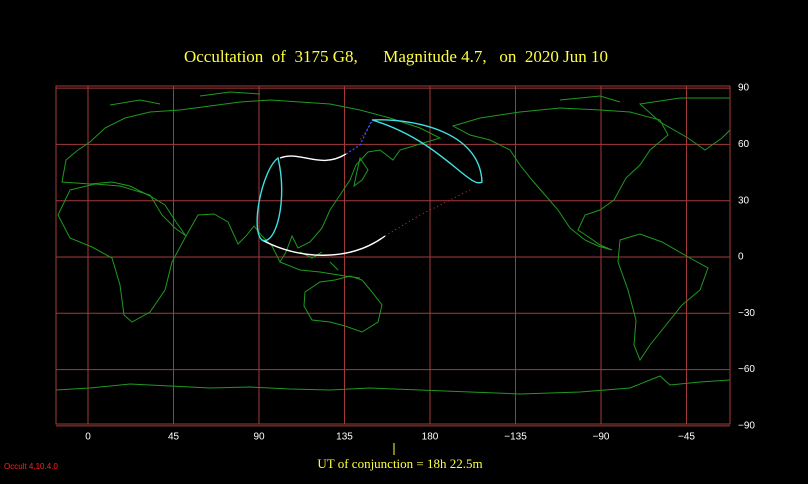 The width and height of the screenshot is (808, 484). Describe the element at coordinates (88, 437) in the screenshot. I see `x-tick-label: 0` at that location.